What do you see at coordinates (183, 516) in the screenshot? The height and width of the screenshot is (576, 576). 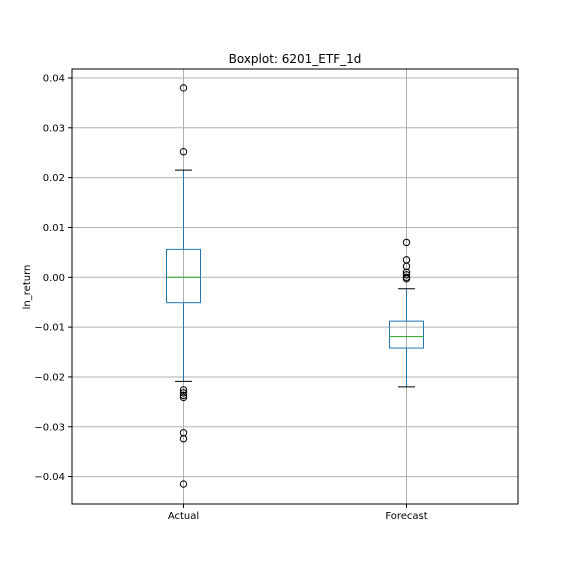 I see `x-tick-label: Actual` at bounding box center [183, 516].